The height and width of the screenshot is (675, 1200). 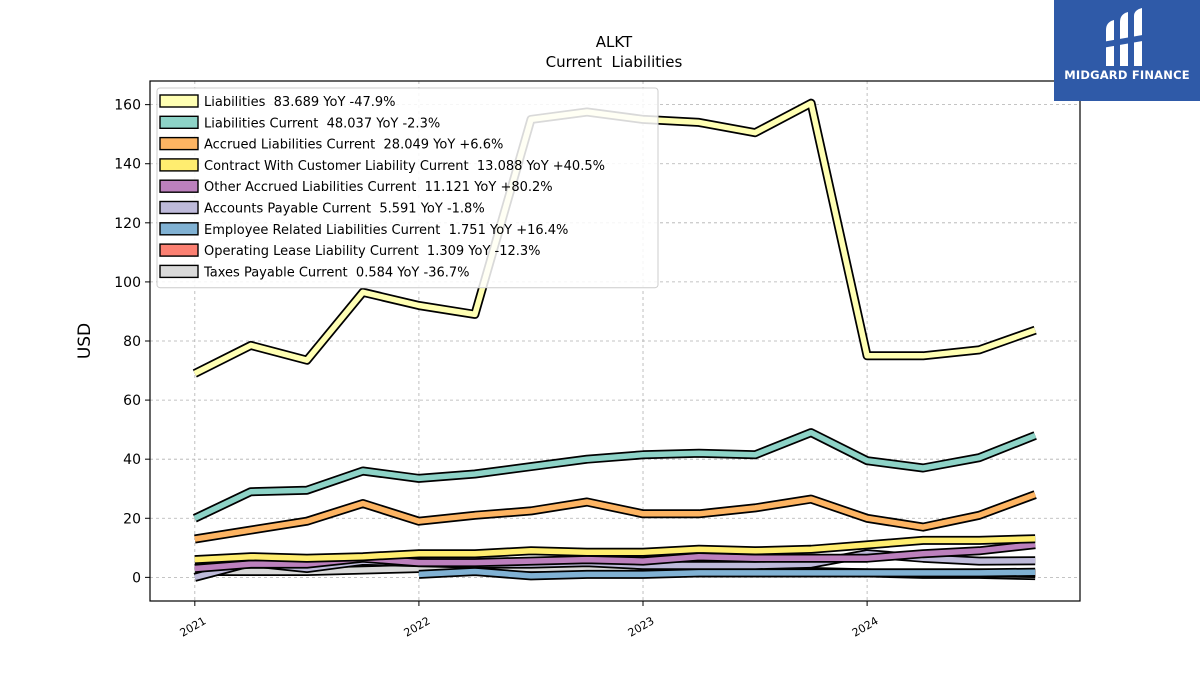 I want to click on x-tick-label: 2022, so click(x=417, y=626).